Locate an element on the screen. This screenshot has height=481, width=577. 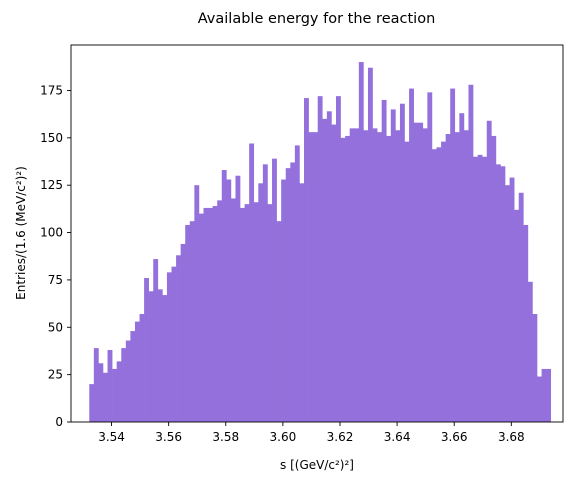
chart-title: Available energy for the reaction is located at coordinates (317, 19).